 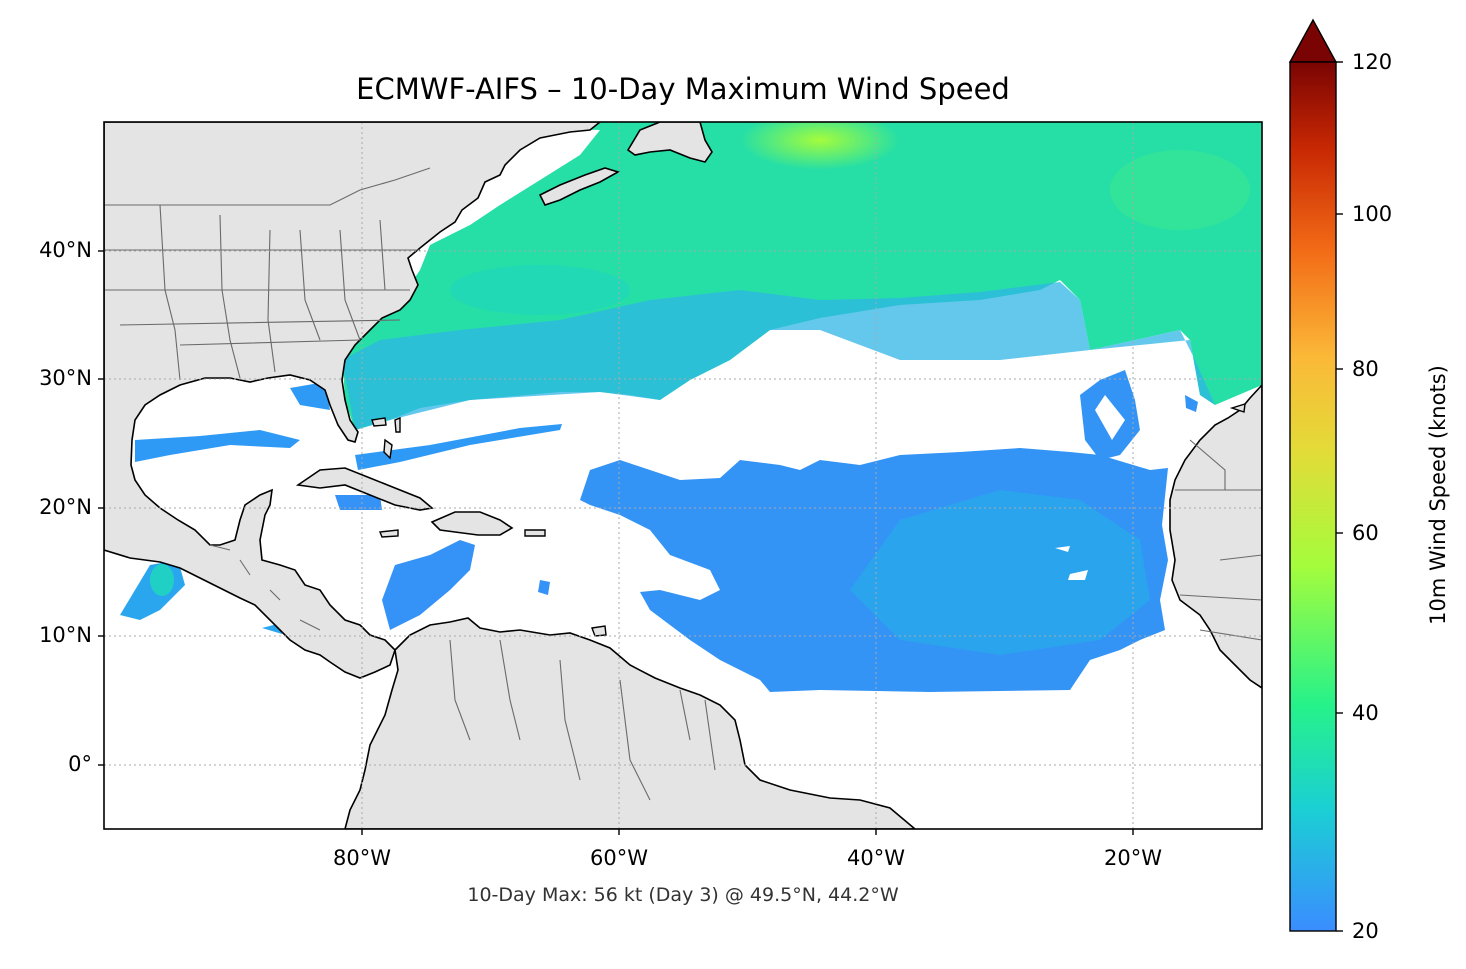 I want to click on calm-zone-east, so click(x=1110, y=417).